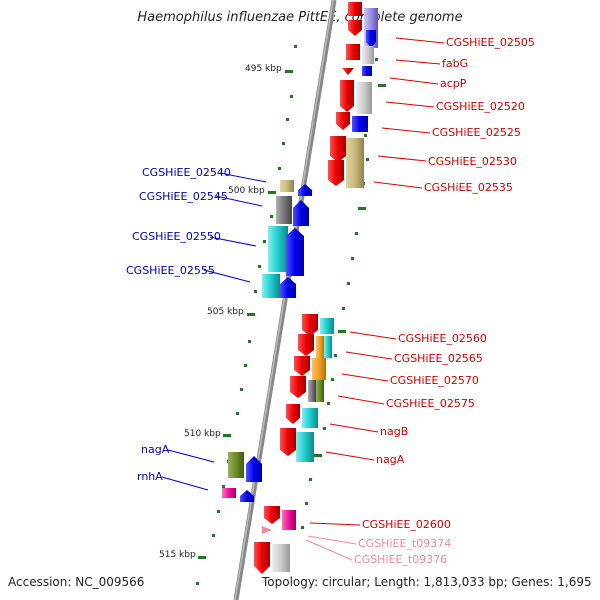 This screenshot has width=600, height=600. I want to click on scale-label: 500 kbp, so click(246, 191).